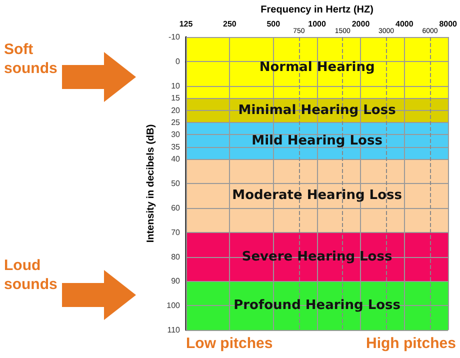  I want to click on x-tick-label: 125, so click(186, 24).